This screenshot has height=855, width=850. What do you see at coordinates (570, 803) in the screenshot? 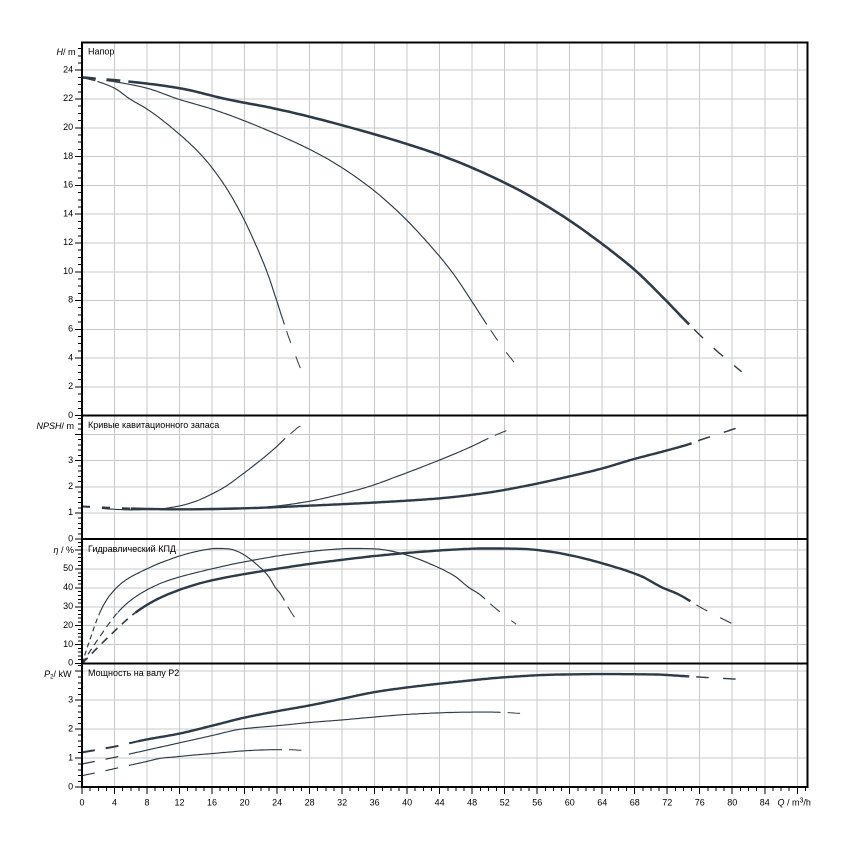
I see `svg-text: 60` at bounding box center [570, 803].